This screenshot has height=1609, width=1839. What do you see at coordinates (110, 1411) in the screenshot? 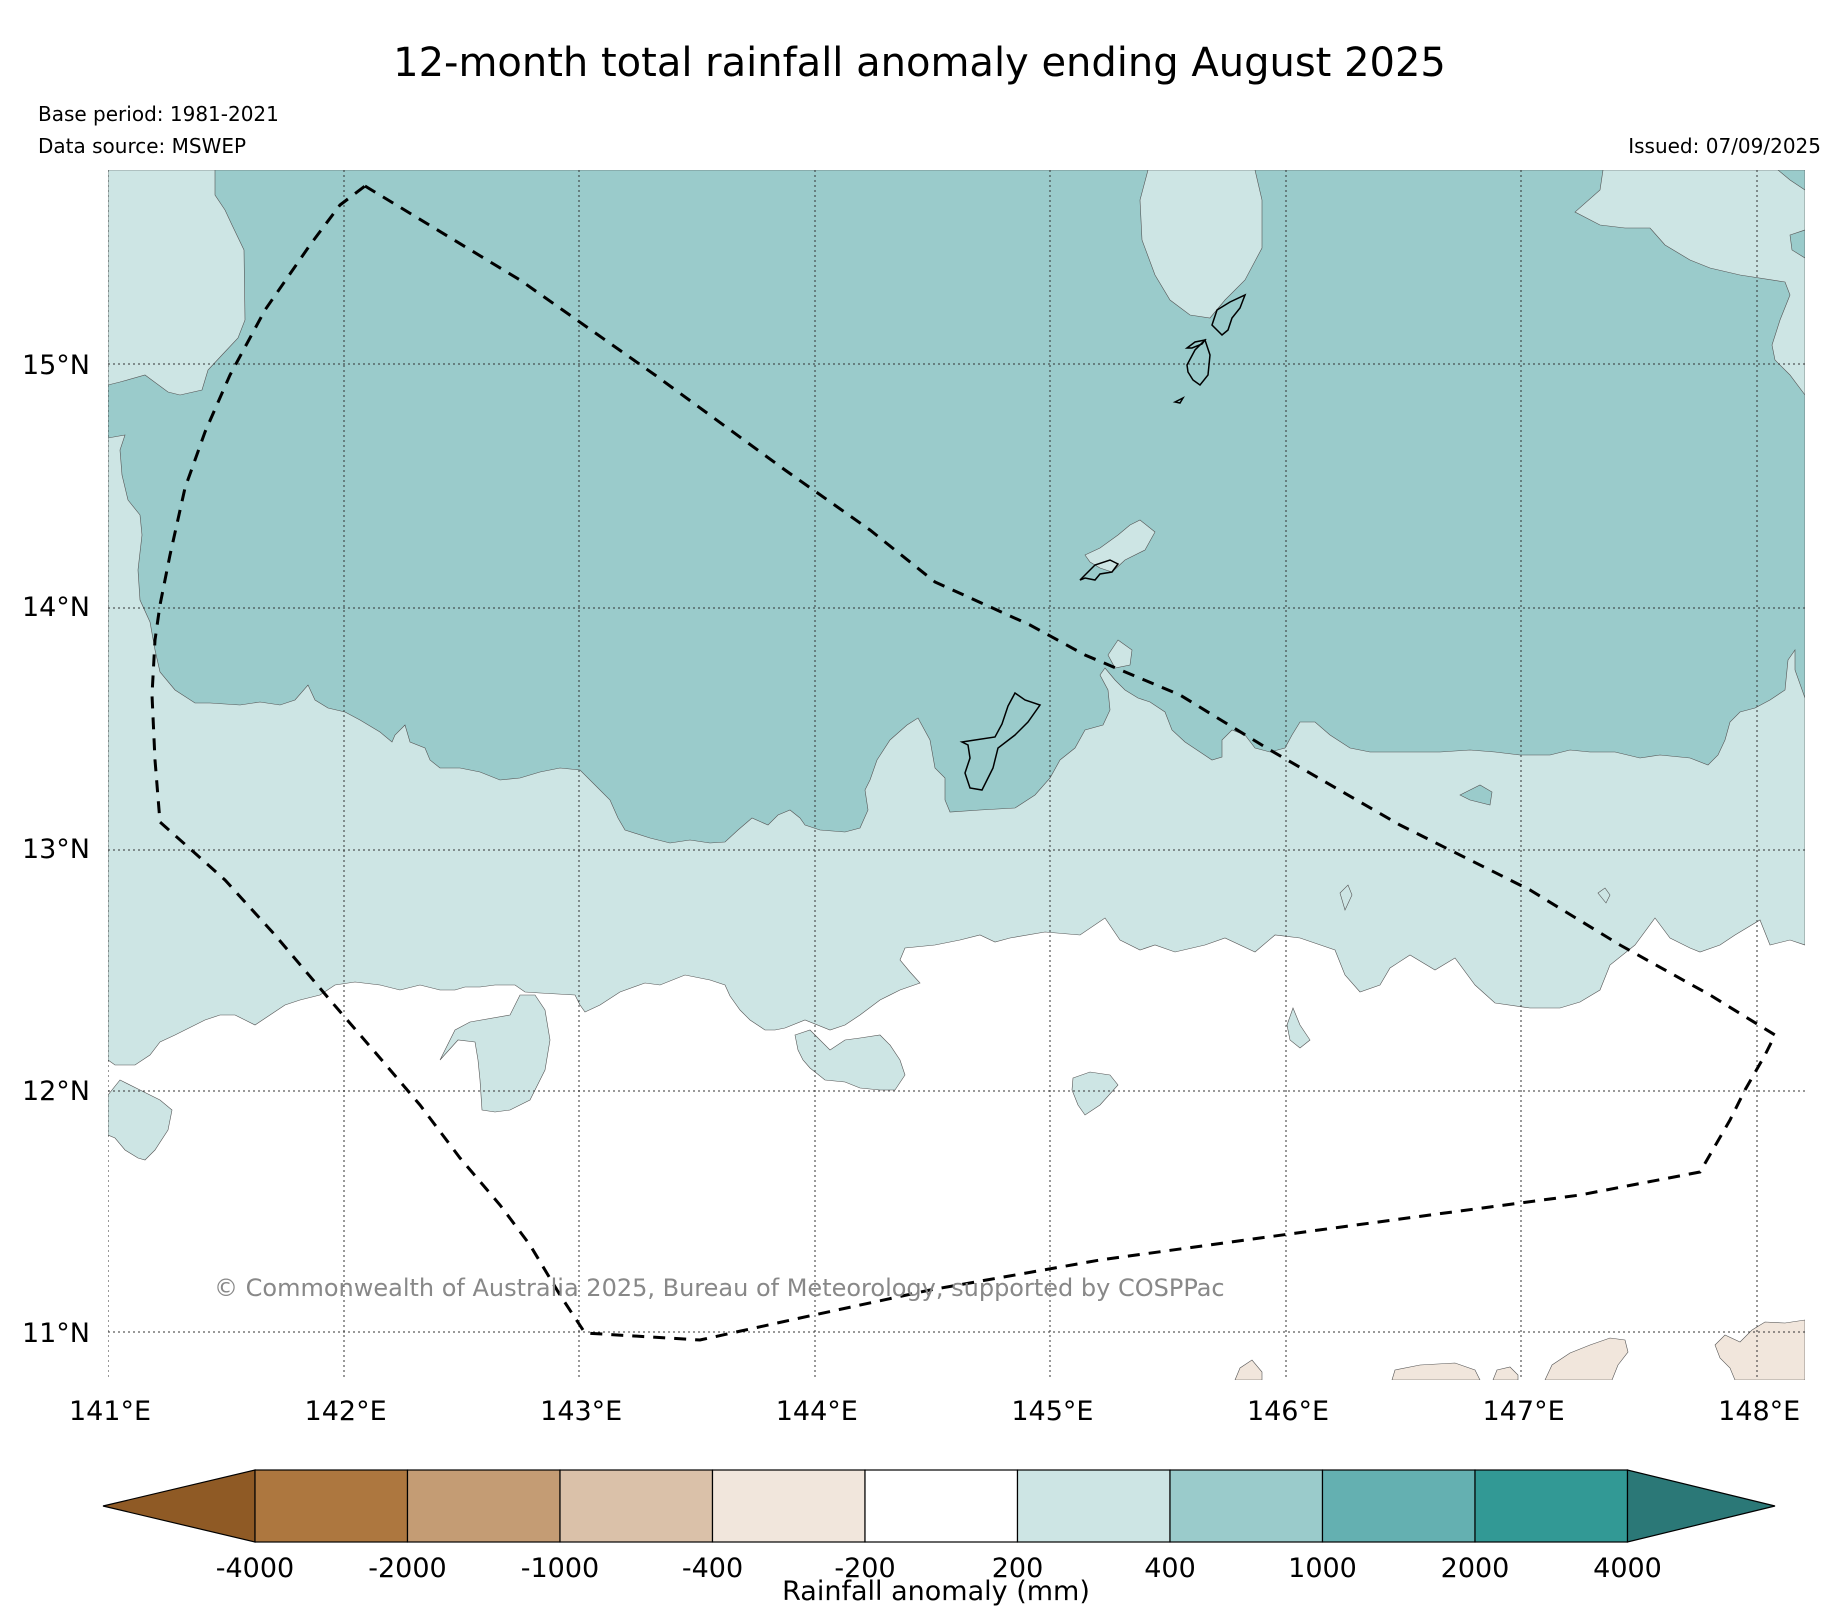
I see `longitude-tick-label: 141°E` at bounding box center [110, 1411].